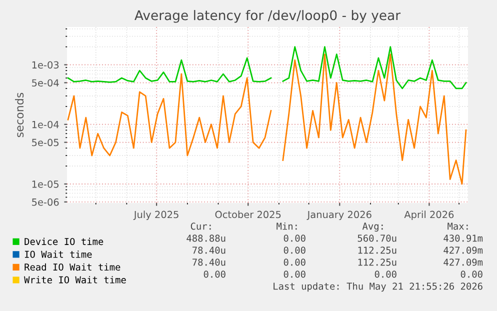 This screenshot has width=497, height=311. I want to click on y-tick-label: 5e-04, so click(45, 83).